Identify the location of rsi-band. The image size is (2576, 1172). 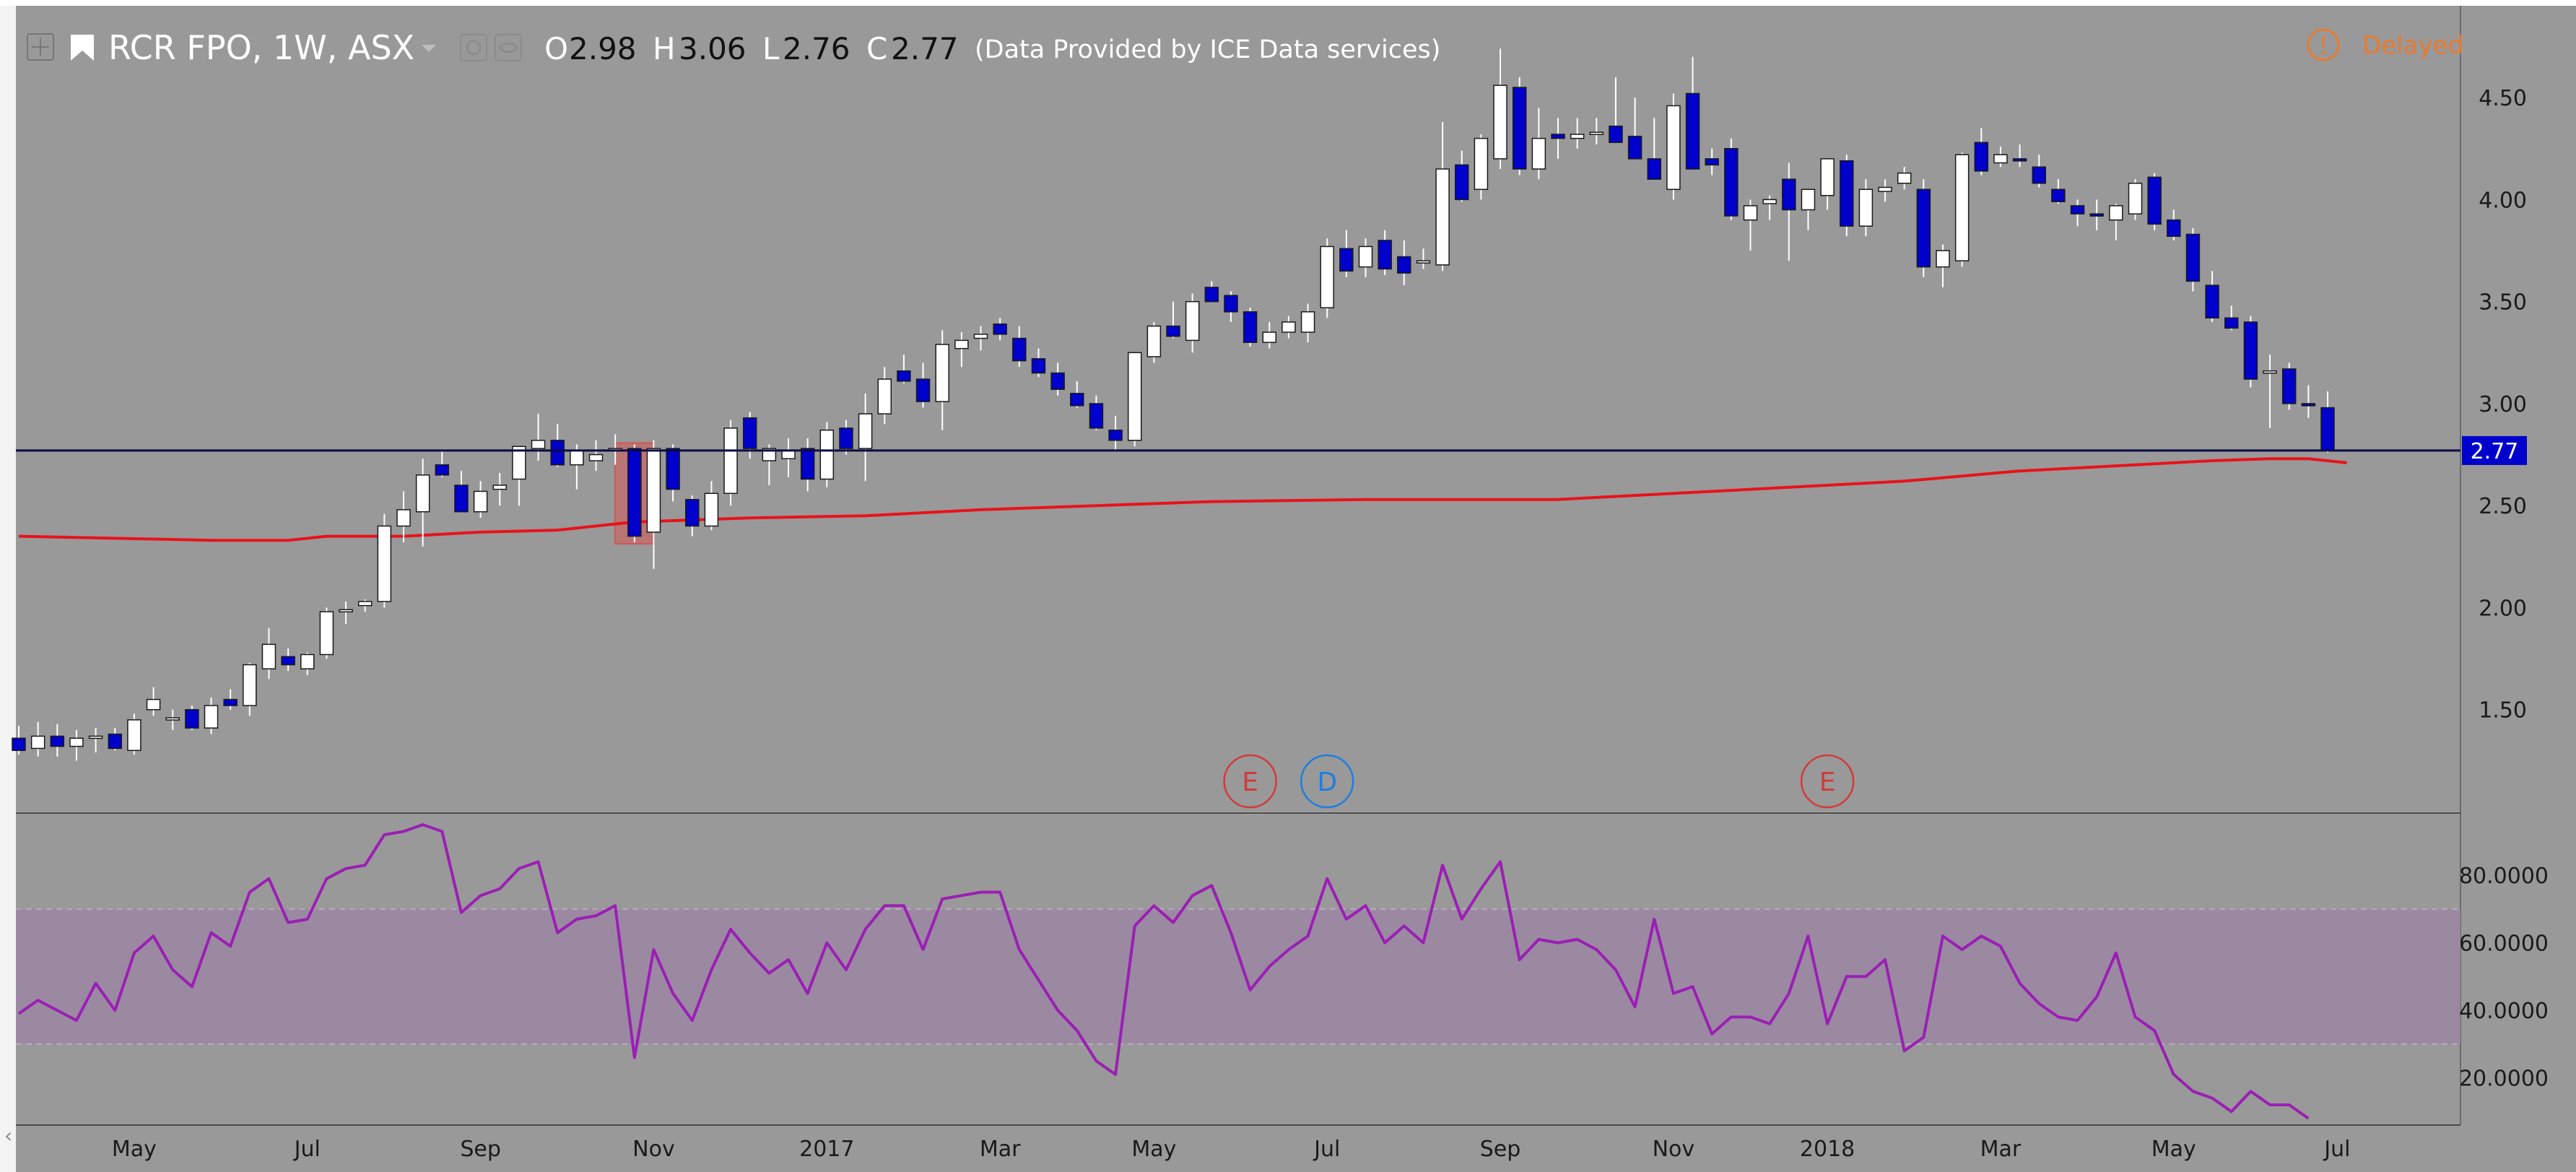
(1238, 976).